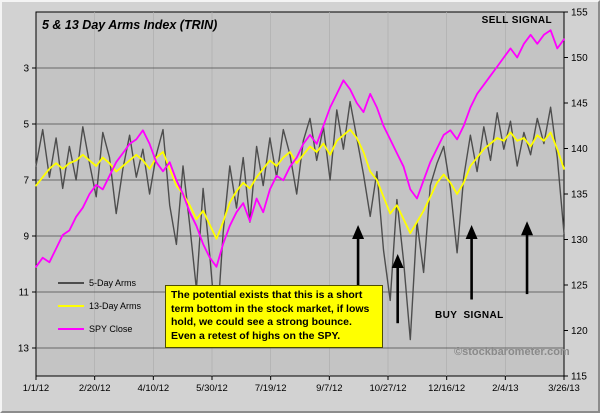  Describe the element at coordinates (212, 388) in the screenshot. I see `x-axis-label: 5/30/12` at that location.